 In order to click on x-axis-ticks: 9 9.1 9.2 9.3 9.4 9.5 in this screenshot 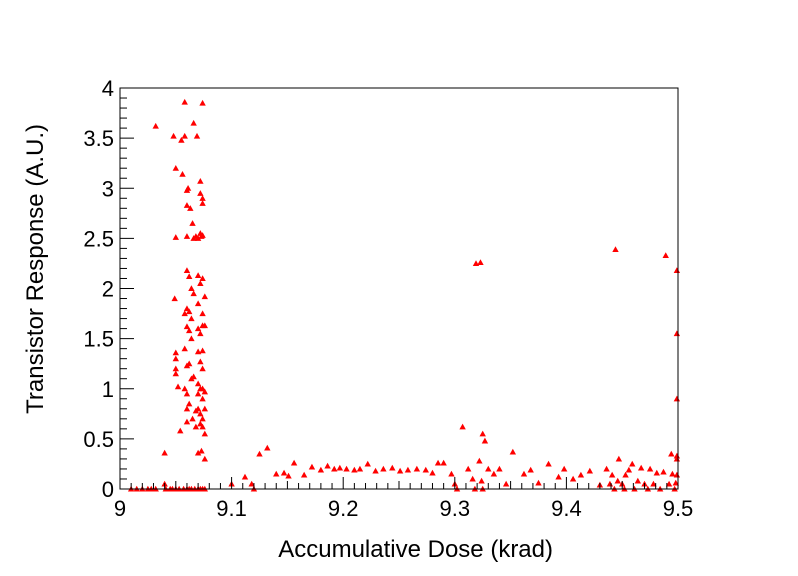, I will do `click(403, 499)`.